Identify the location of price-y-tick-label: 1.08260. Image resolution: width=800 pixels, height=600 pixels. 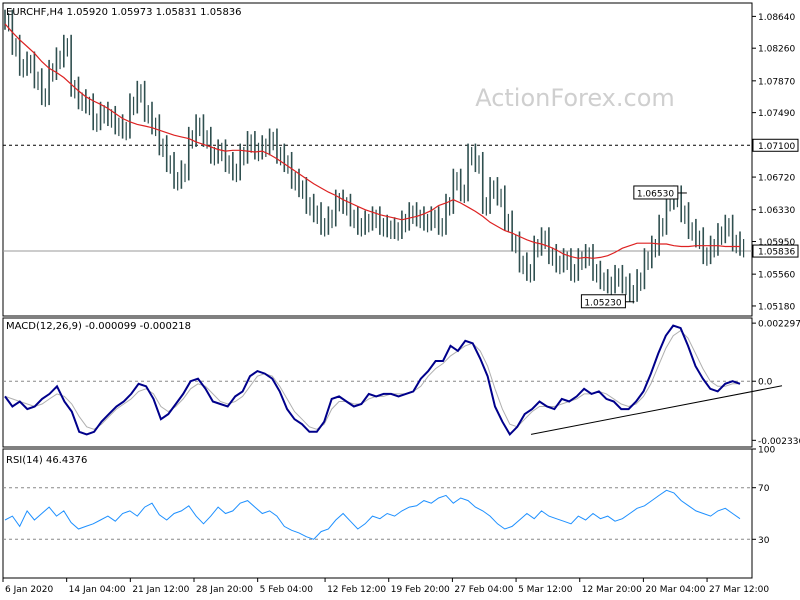
(776, 50).